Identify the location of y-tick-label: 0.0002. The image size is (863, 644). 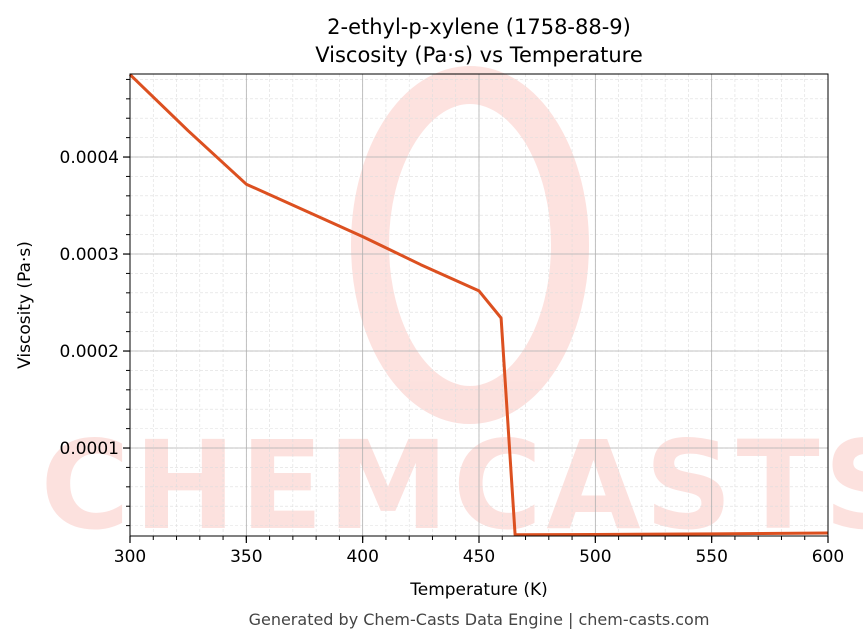
(89, 352).